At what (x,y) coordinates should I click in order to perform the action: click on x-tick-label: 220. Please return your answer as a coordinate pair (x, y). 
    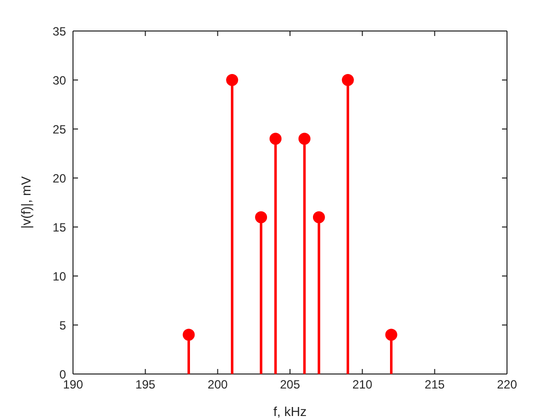
    Looking at the image, I should click on (507, 385).